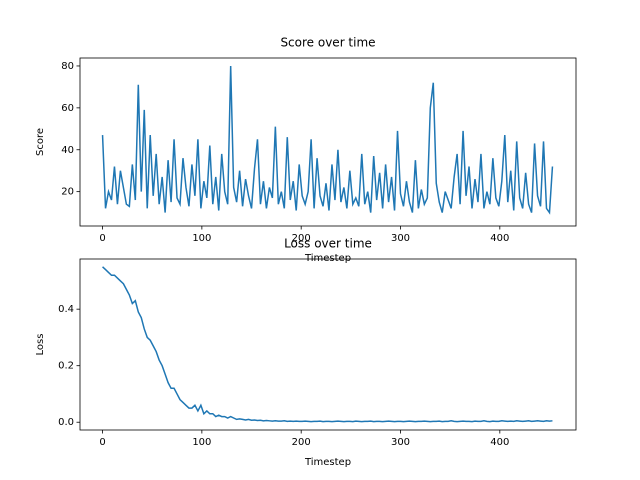  I want to click on y-axis-label: Score, so click(40, 142).